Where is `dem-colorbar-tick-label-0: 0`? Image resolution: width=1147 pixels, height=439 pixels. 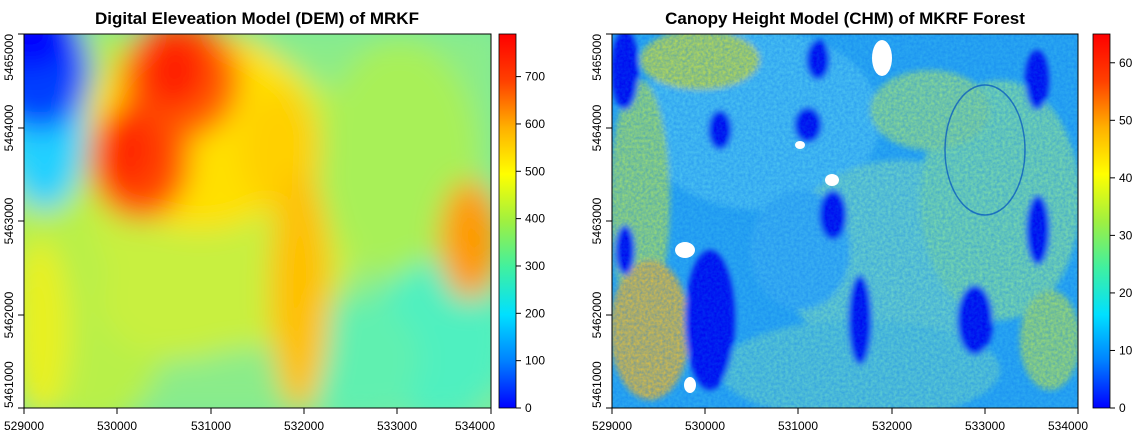 dem-colorbar-tick-label-0: 0 is located at coordinates (528, 408).